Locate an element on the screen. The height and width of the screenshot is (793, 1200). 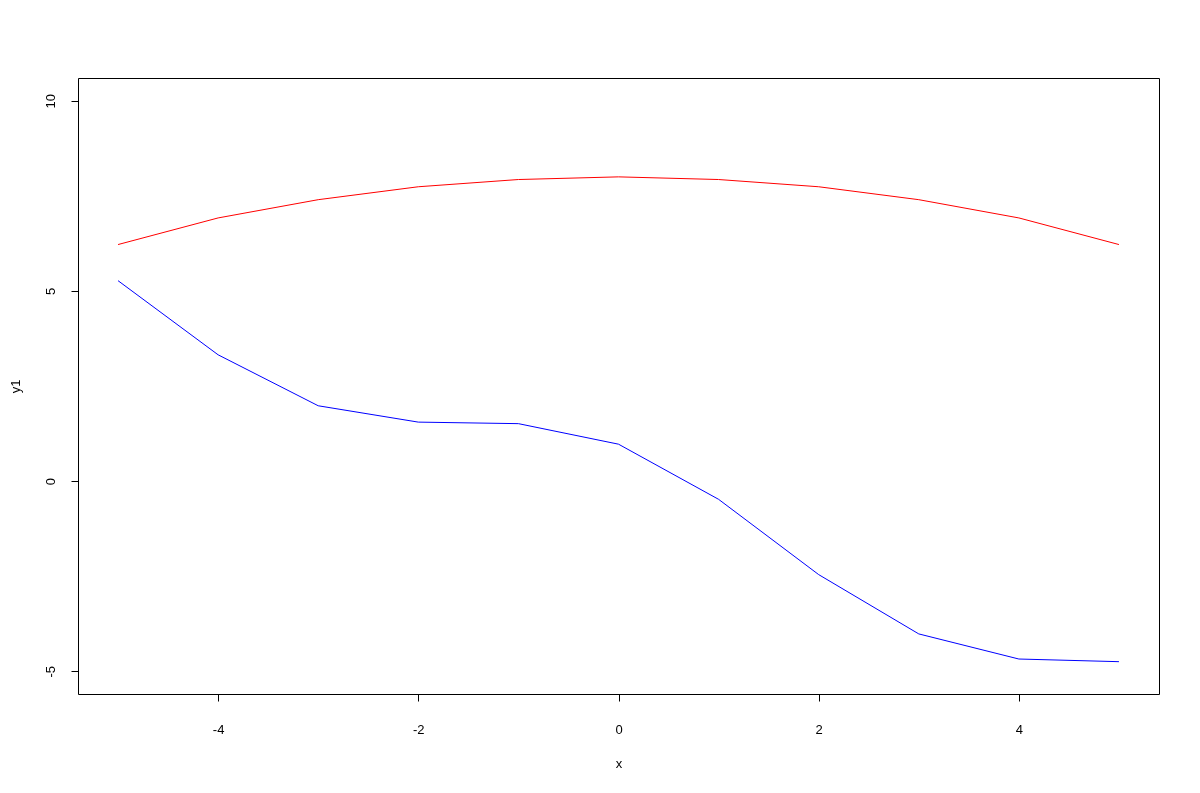
y-tick-label: 5 is located at coordinates (50, 291).